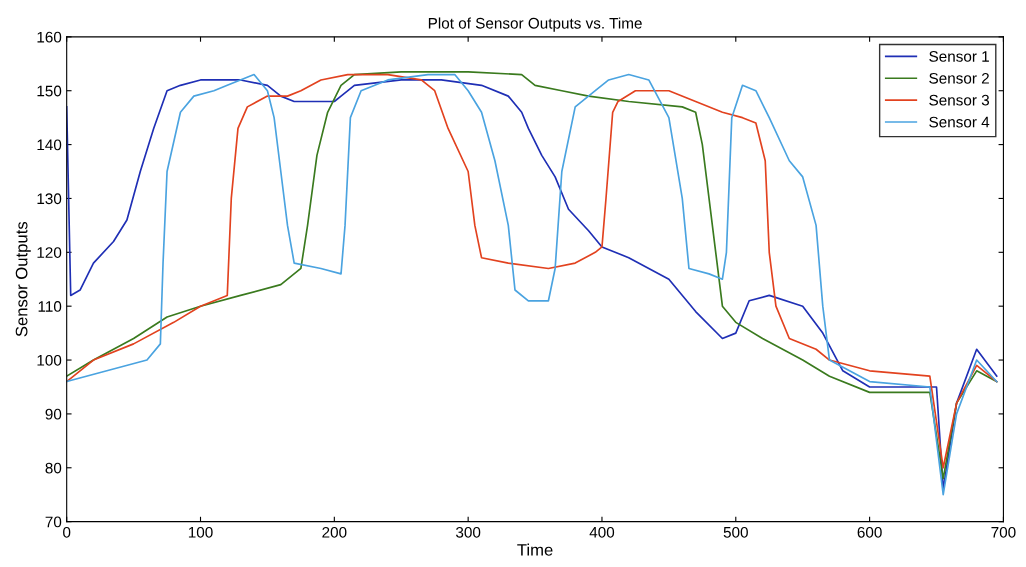  I want to click on y-tick-label: 140, so click(49, 145).